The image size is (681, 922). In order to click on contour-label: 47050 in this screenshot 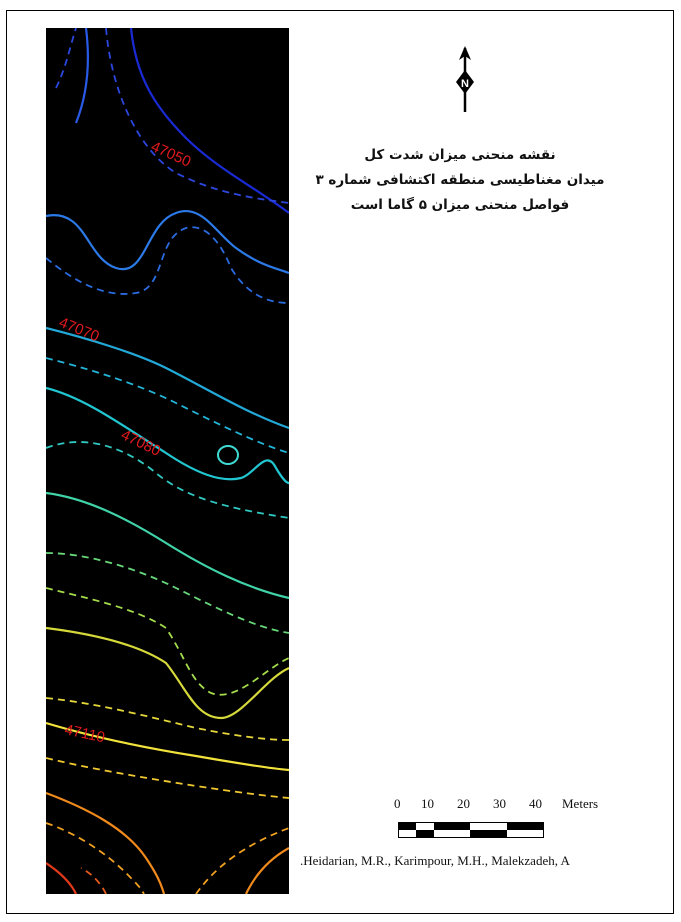, I will do `click(170, 154)`.